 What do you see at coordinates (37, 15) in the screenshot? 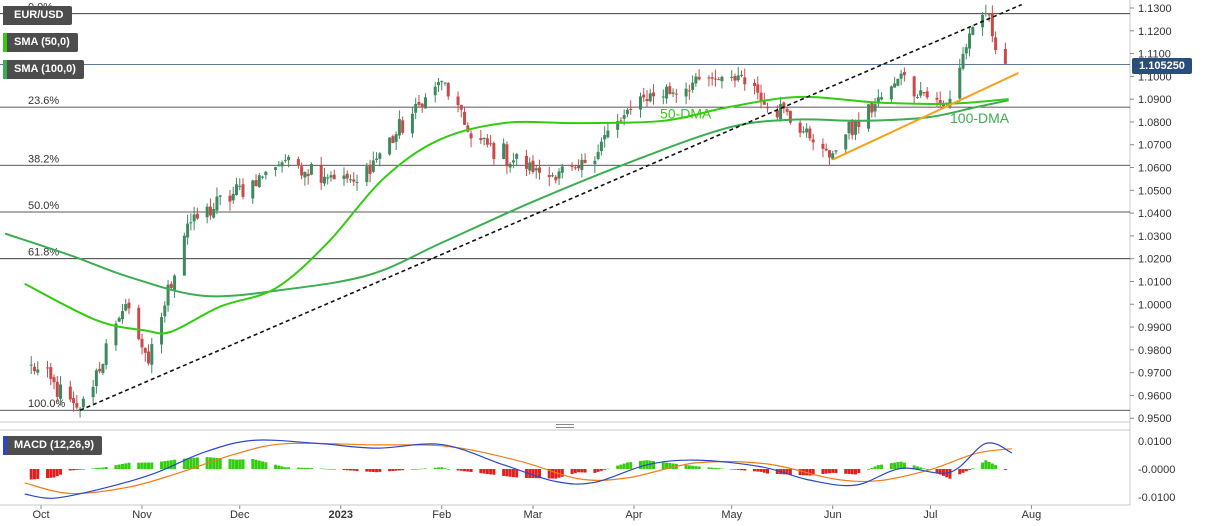
I see `symbol-legend: EUR/USD` at bounding box center [37, 15].